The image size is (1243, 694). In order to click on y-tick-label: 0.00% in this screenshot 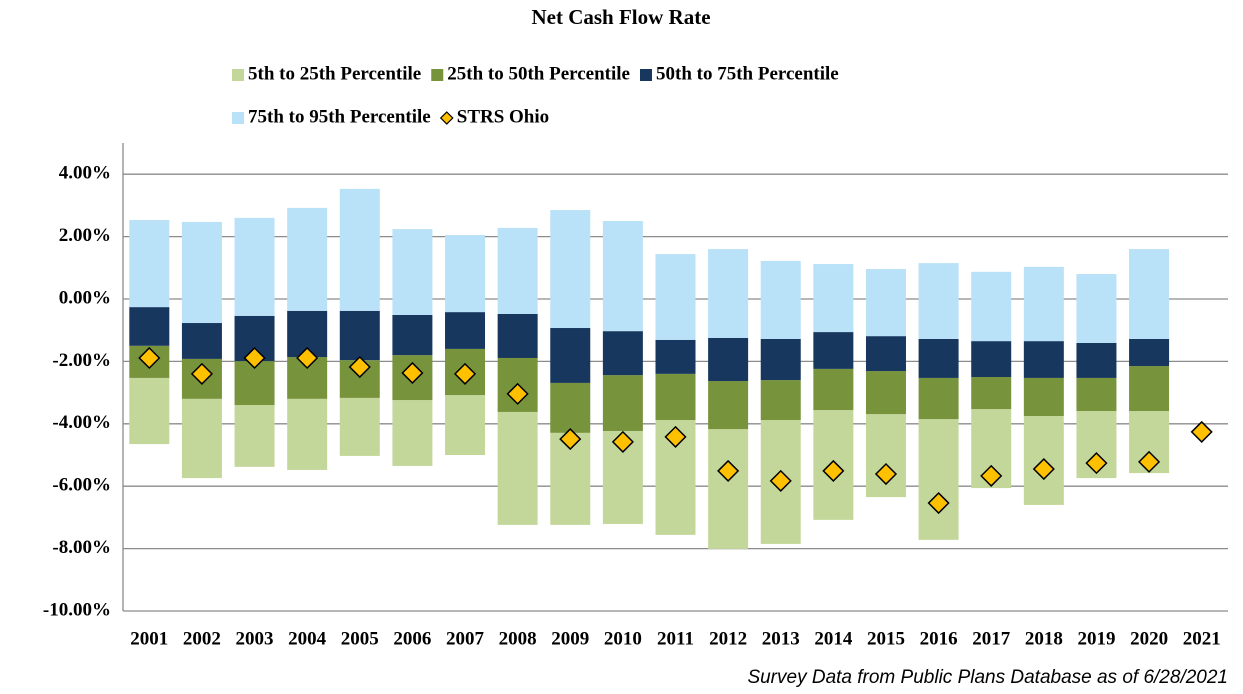, I will do `click(85, 297)`.